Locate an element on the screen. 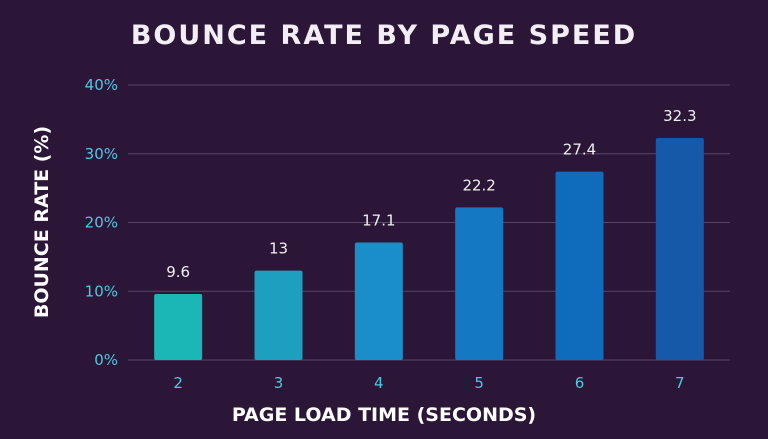  y-tick-label: 20% is located at coordinates (101, 223).